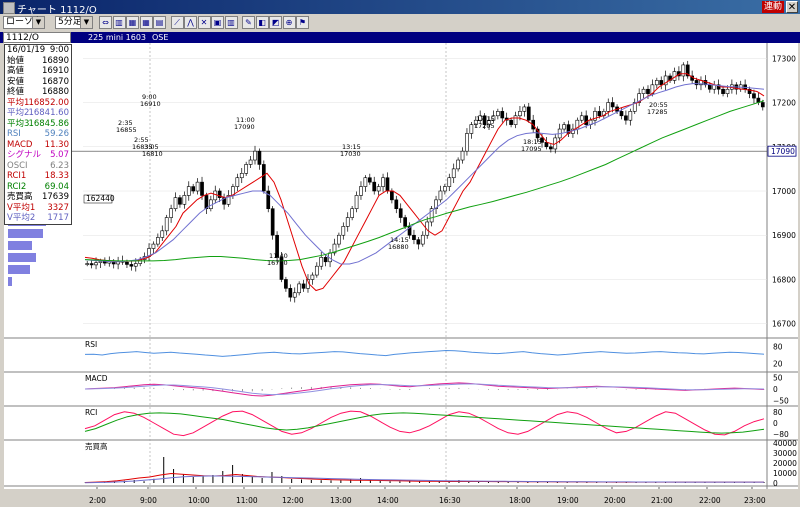  I want to click on annotation-price: 16810, so click(152, 154).